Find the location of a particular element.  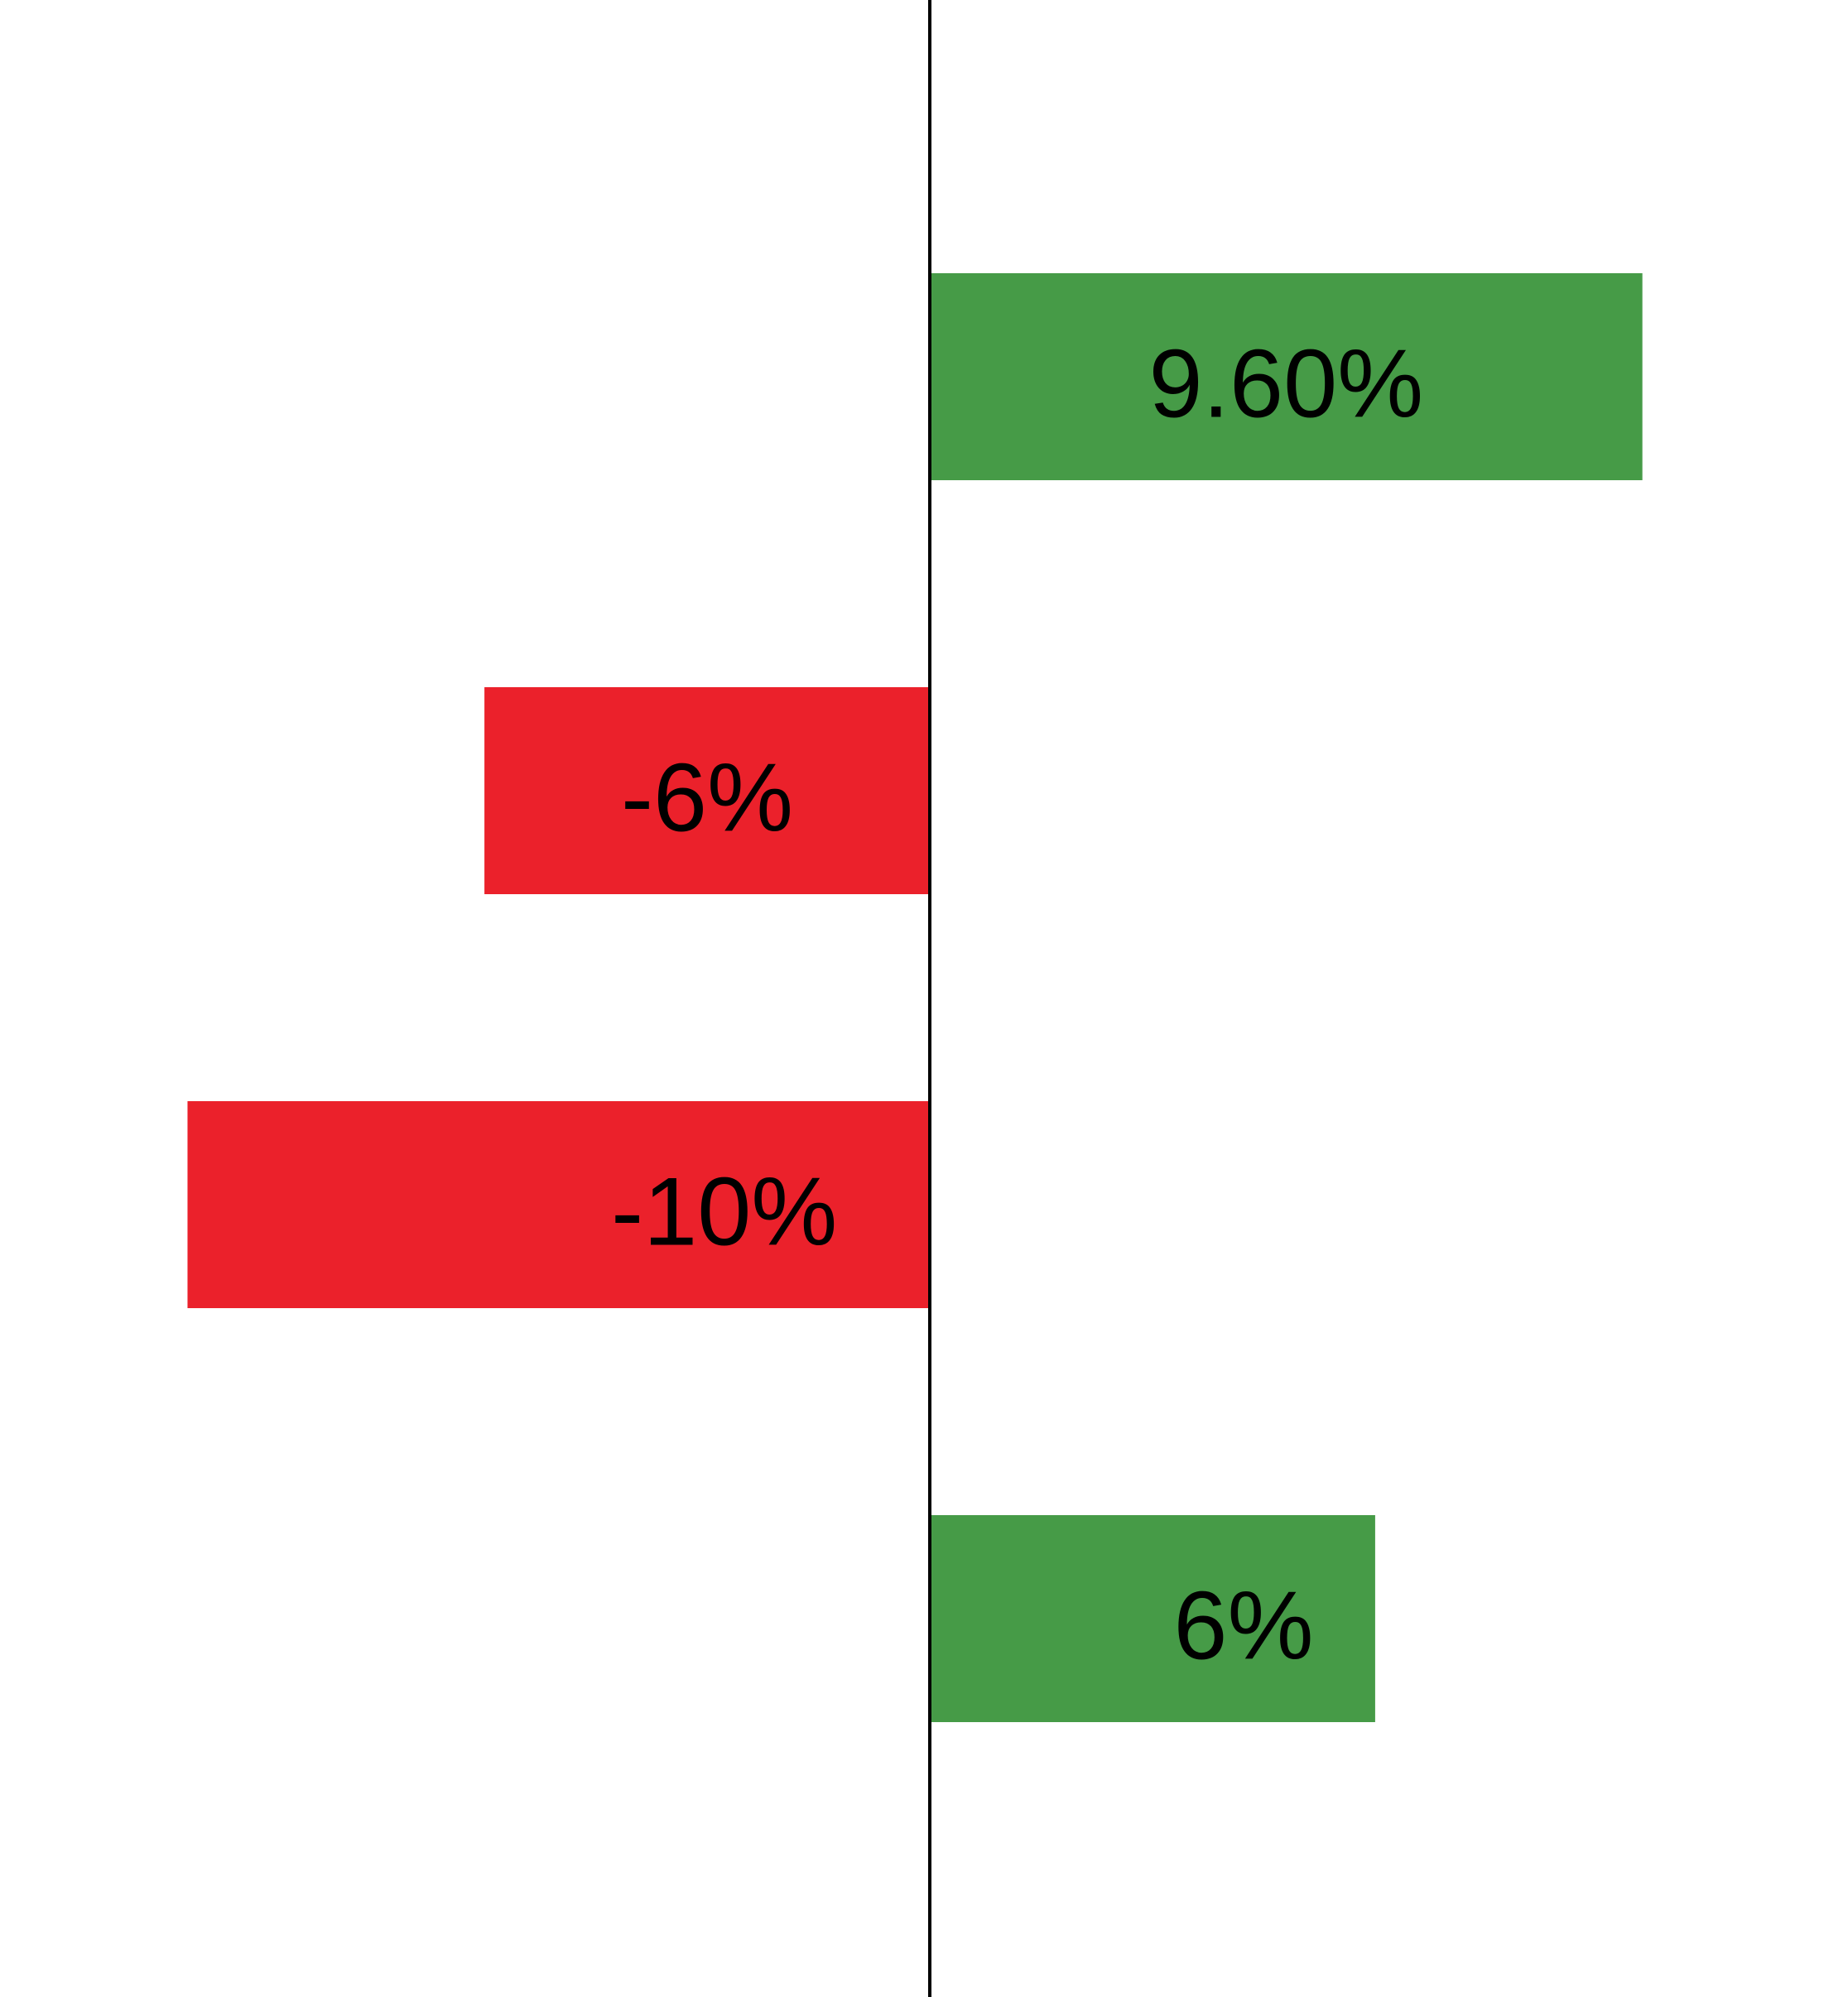

data-label-4: 6% is located at coordinates (1243, 1625).